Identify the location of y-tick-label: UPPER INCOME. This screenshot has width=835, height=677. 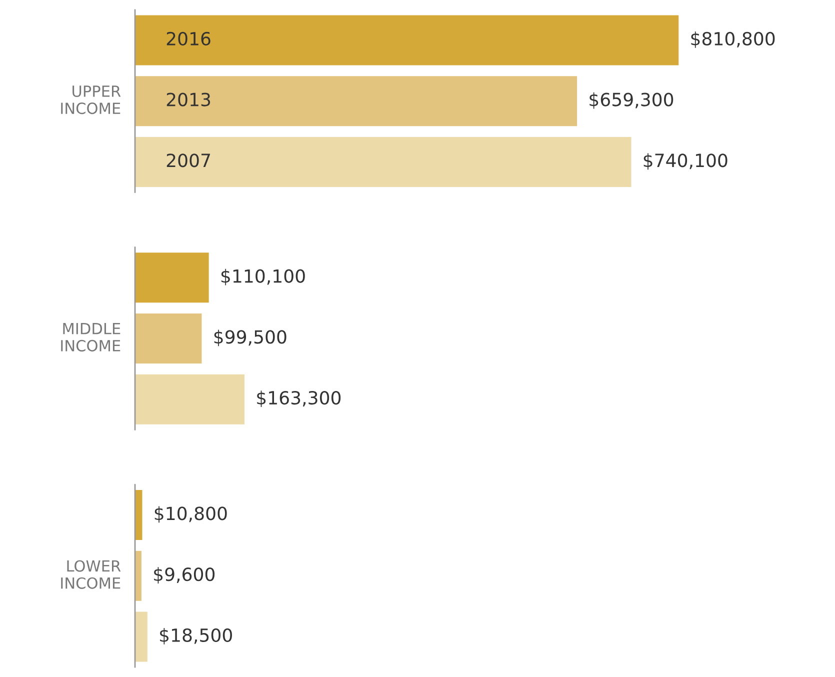
(91, 100).